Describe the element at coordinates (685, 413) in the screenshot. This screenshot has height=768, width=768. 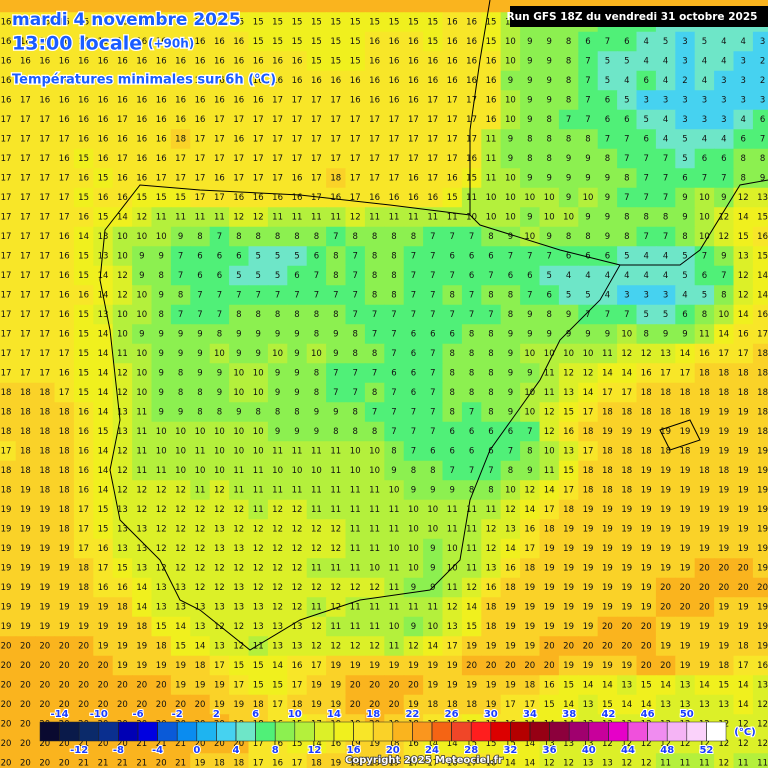
I see `value-label: 18` at that location.